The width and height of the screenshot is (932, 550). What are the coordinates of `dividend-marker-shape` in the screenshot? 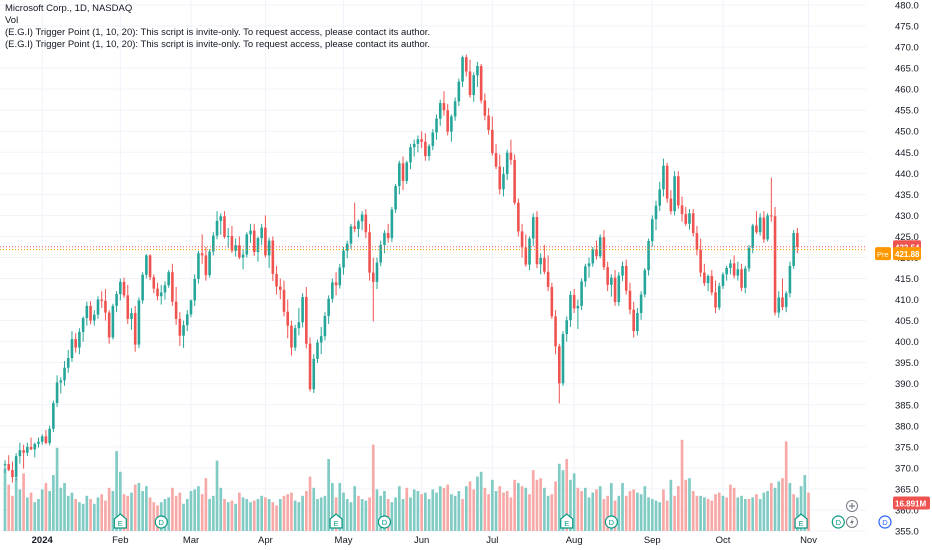 It's located at (838, 522).